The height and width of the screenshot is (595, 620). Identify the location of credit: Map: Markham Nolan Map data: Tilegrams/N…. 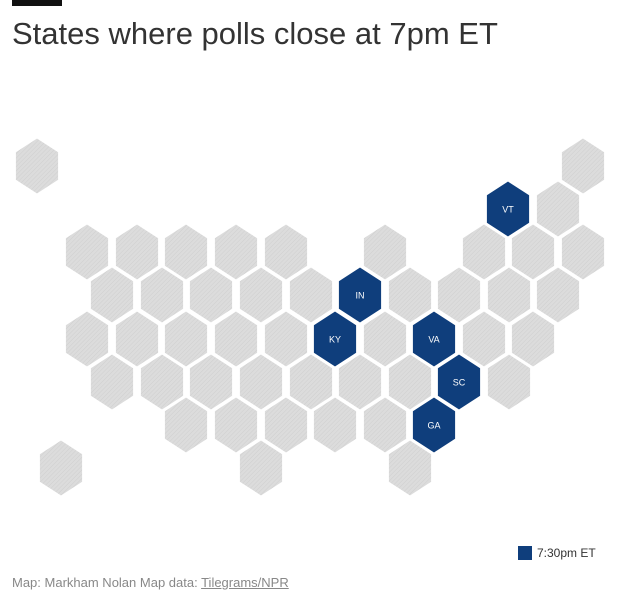
(150, 582).